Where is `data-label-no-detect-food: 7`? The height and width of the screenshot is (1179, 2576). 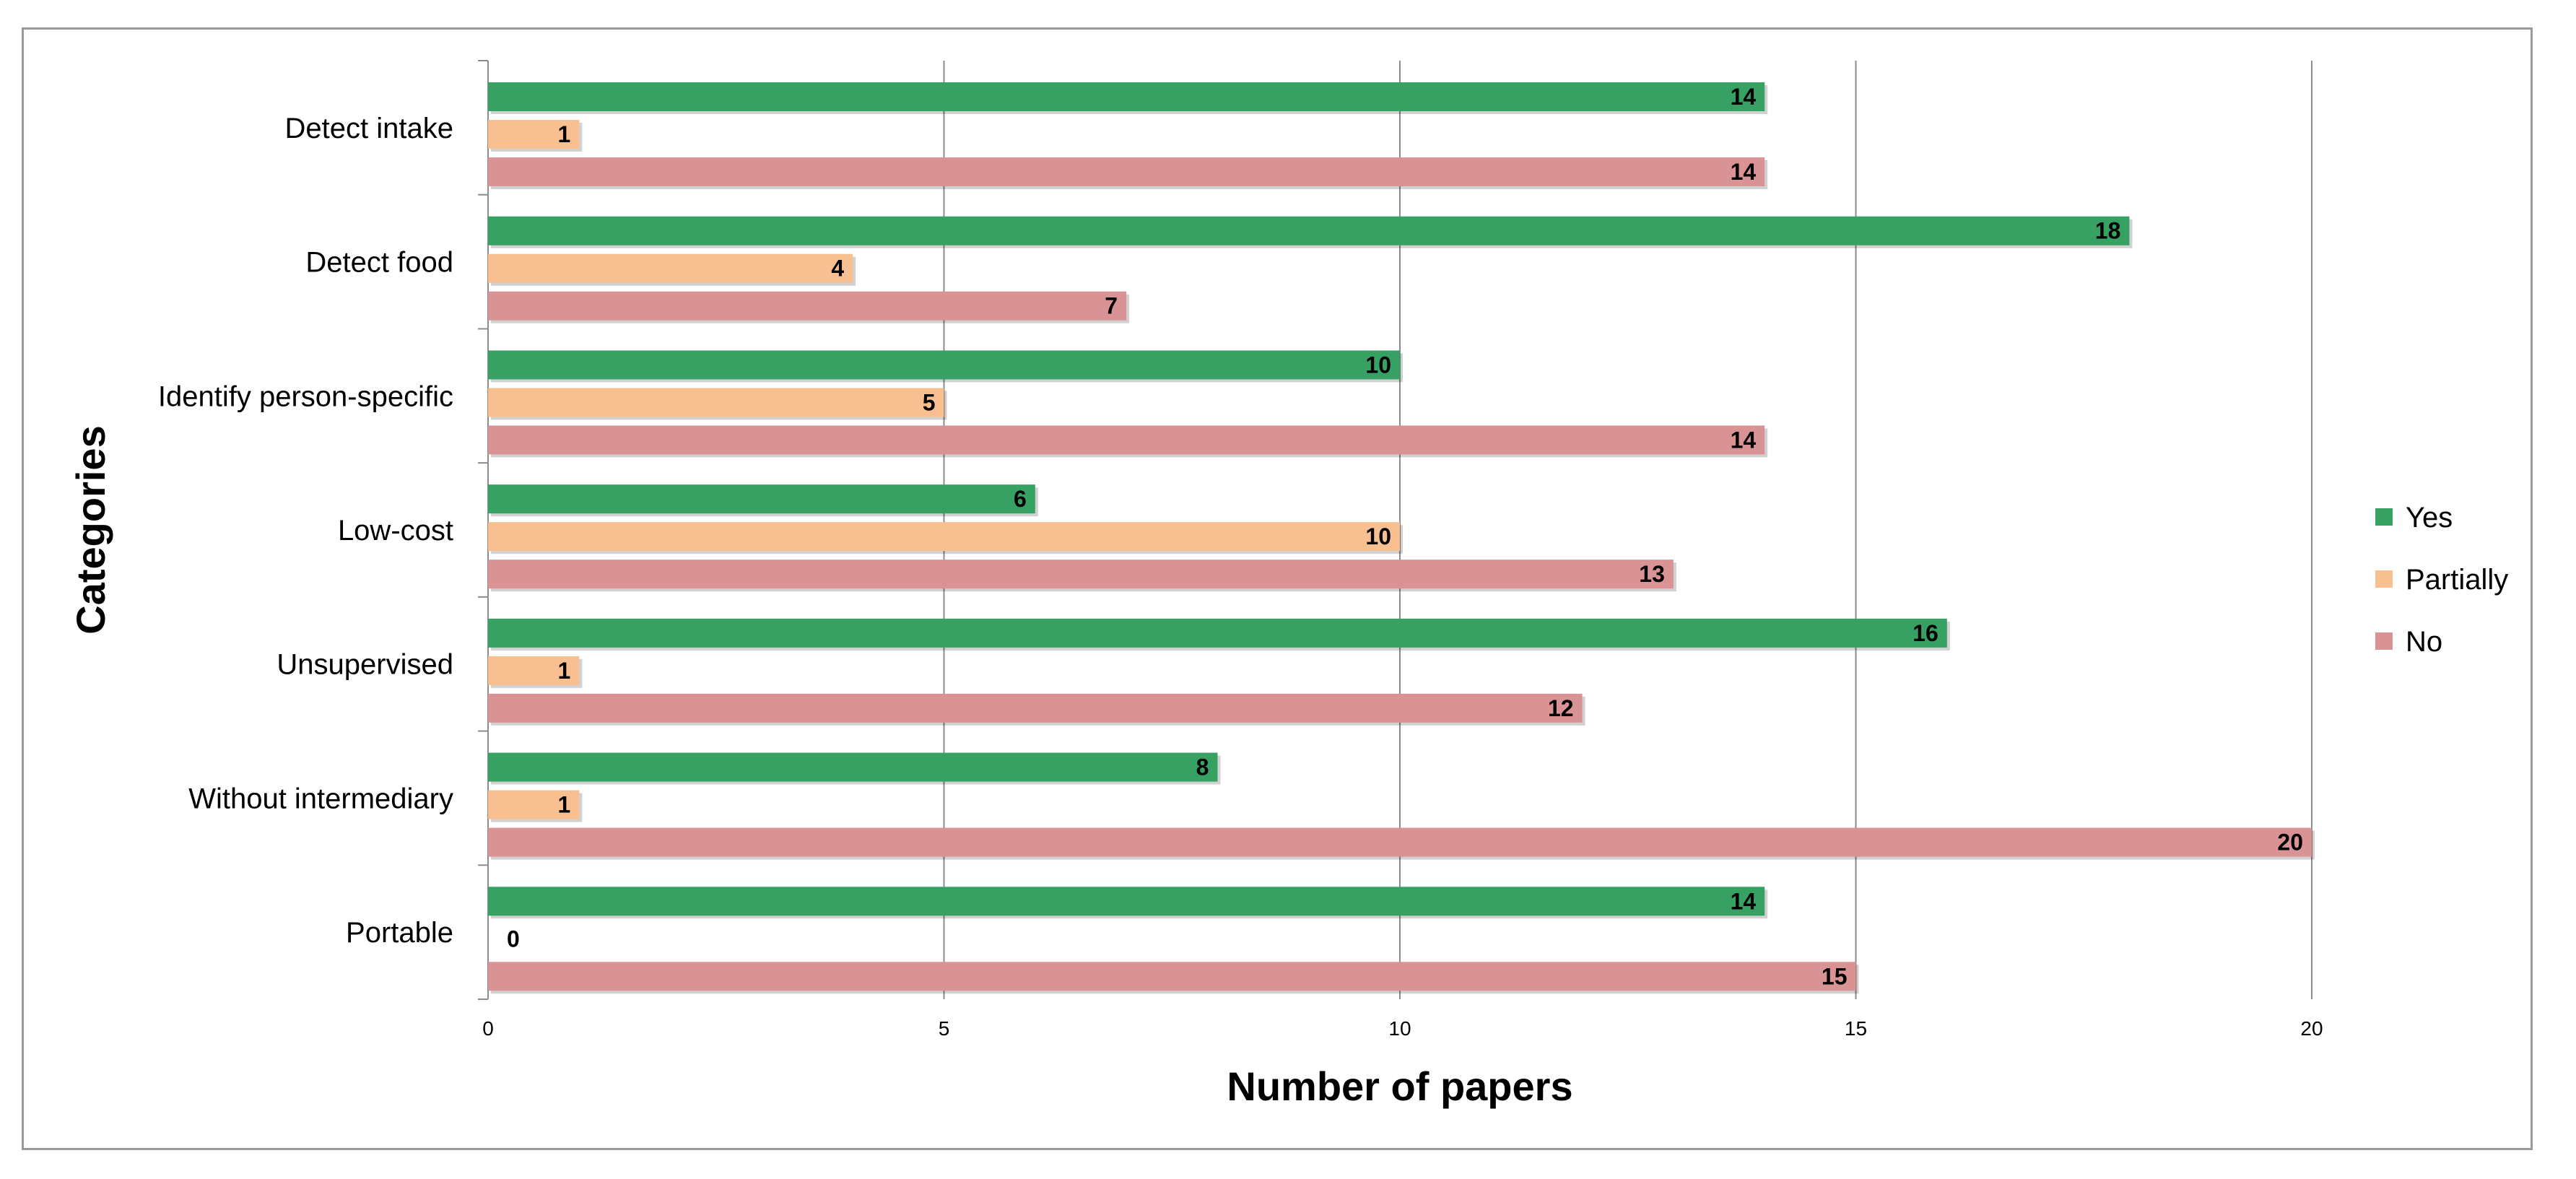 data-label-no-detect-food: 7 is located at coordinates (1111, 306).